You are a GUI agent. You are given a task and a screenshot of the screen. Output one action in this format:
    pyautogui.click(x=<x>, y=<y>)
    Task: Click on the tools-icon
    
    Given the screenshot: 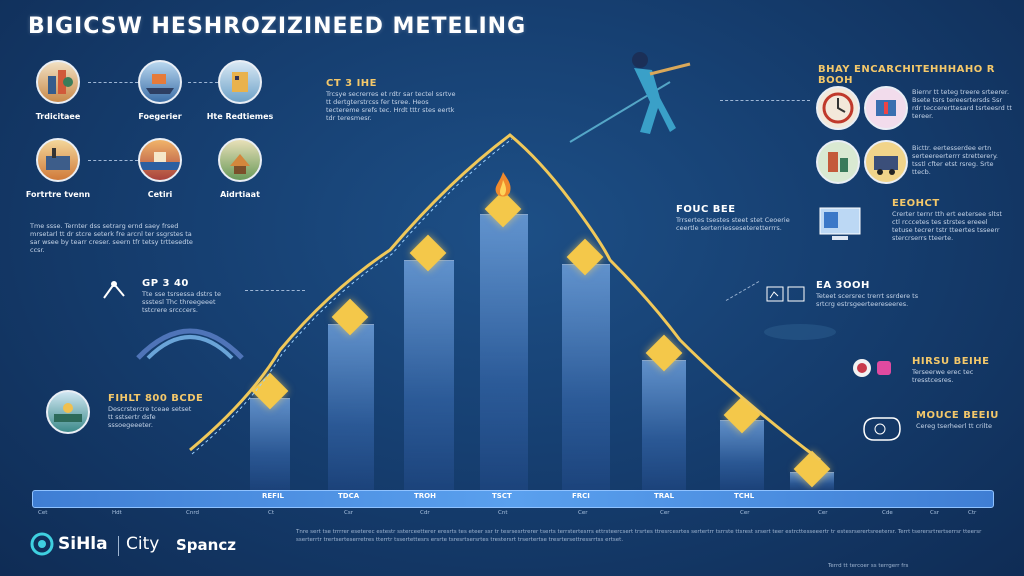 What is the action you would take?
    pyautogui.click(x=838, y=162)
    